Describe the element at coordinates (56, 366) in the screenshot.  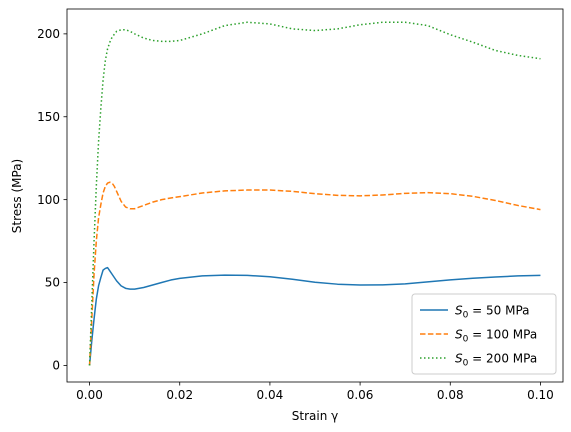
I see `y-tick-label: 0` at that location.